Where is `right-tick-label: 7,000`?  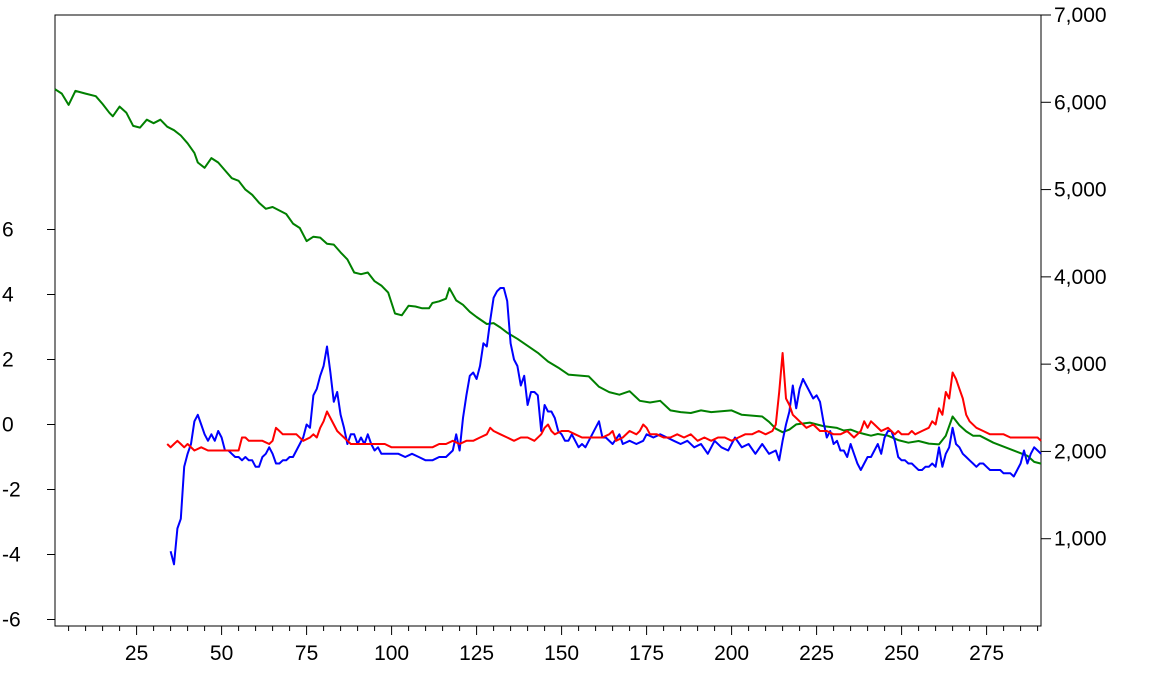
right-tick-label: 7,000 is located at coordinates (1080, 15).